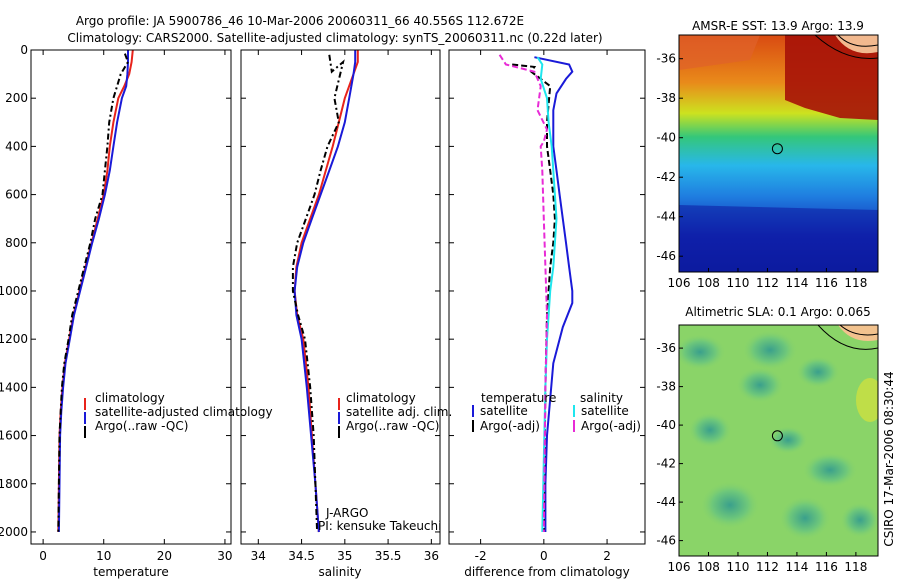  I want to click on salinity-xtick-label: 36, so click(431, 556).